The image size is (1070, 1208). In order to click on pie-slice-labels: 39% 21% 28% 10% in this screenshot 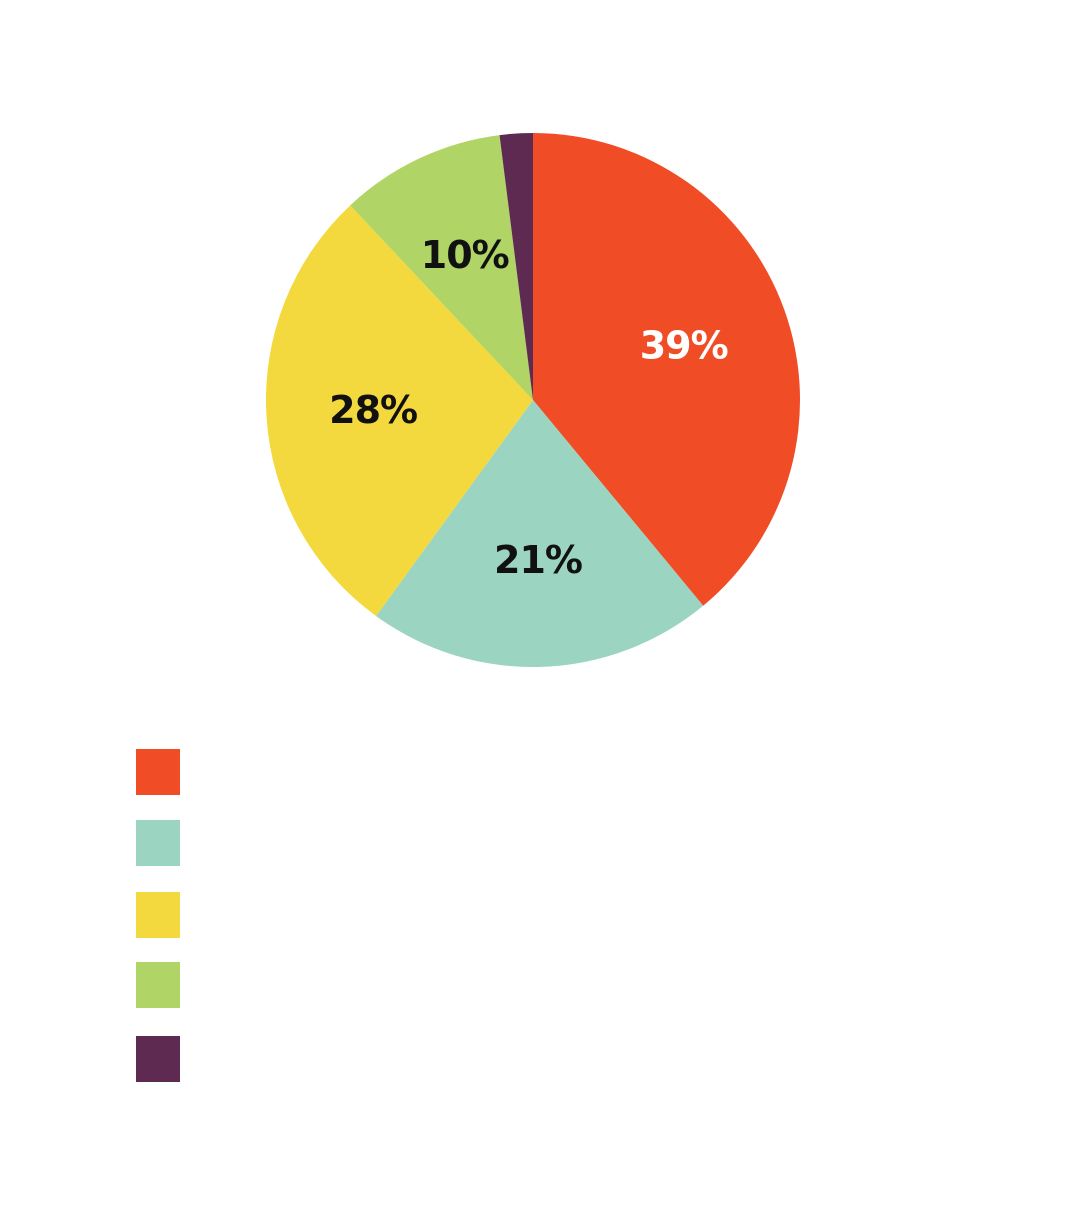, I will do `click(529, 407)`.